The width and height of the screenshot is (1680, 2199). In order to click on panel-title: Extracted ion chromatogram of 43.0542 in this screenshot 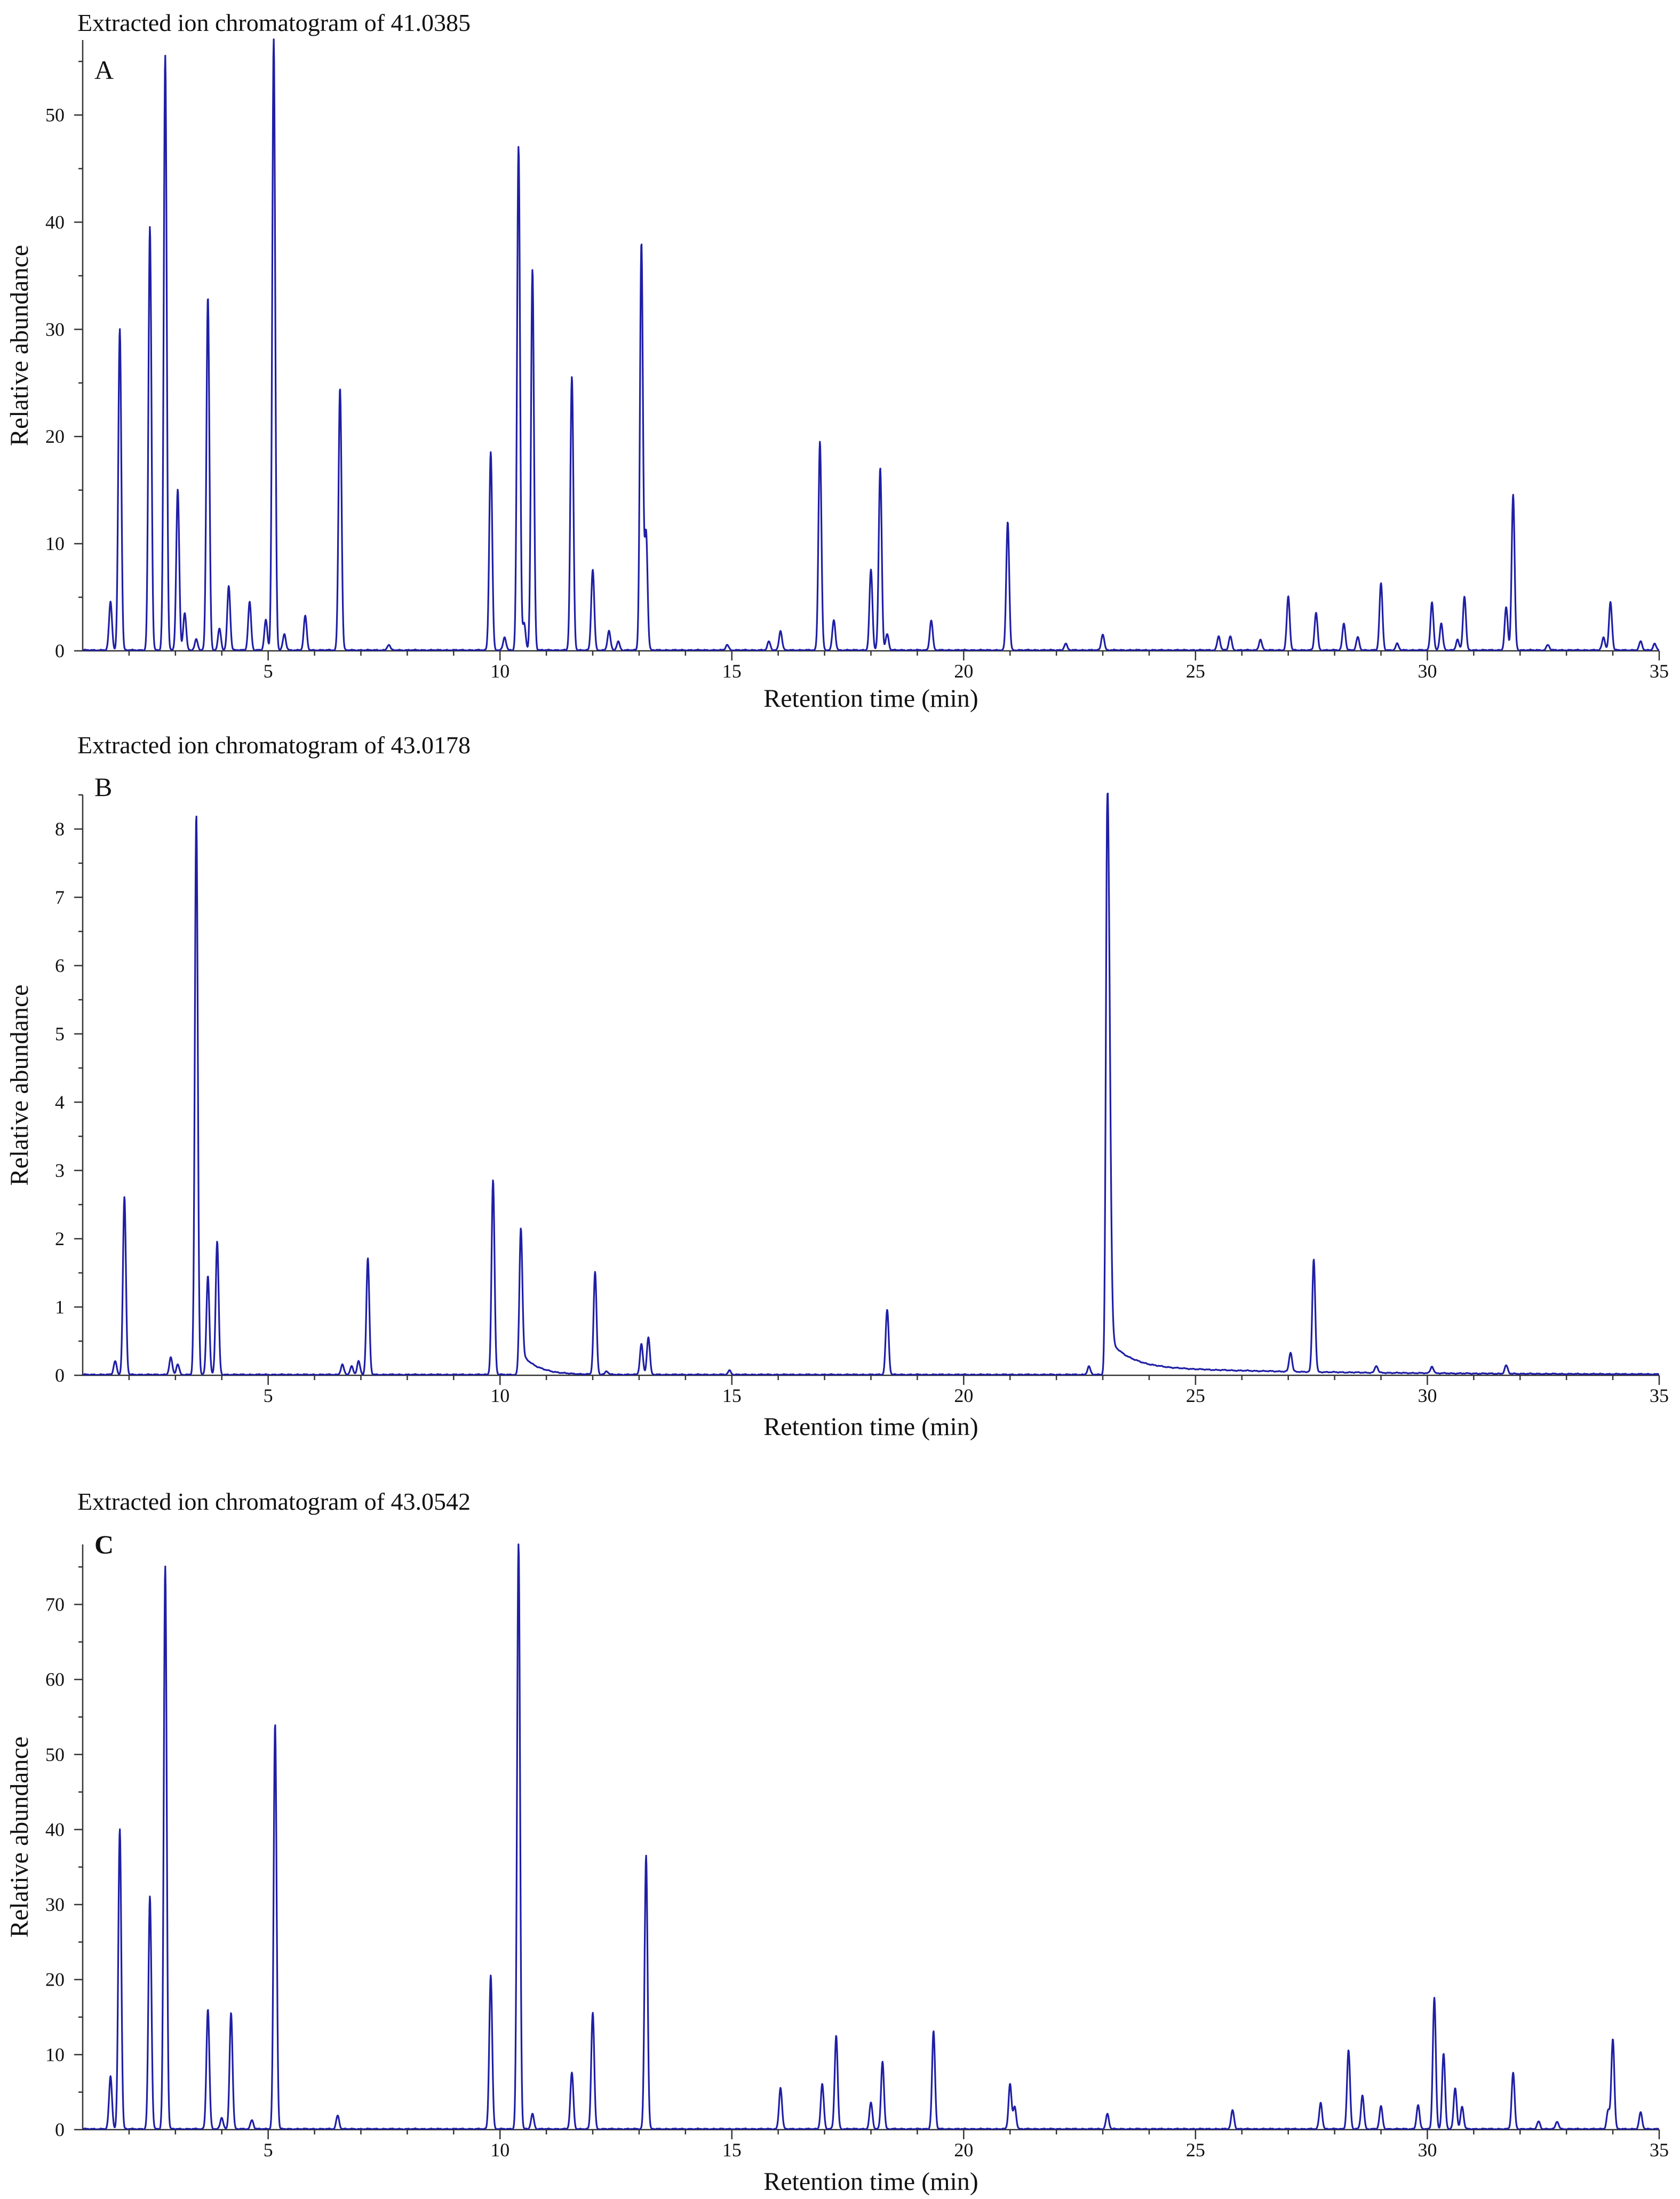, I will do `click(274, 1501)`.